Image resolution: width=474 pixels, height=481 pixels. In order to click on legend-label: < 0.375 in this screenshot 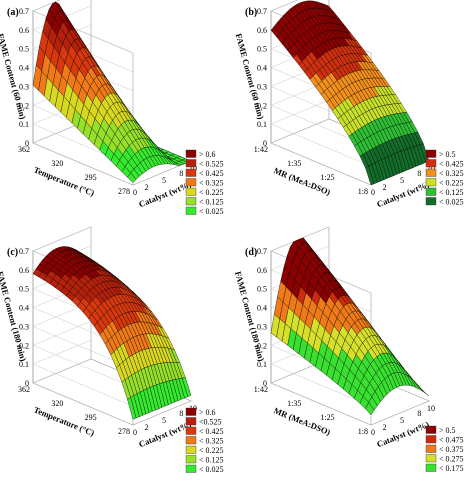, I will do `click(451, 449)`.